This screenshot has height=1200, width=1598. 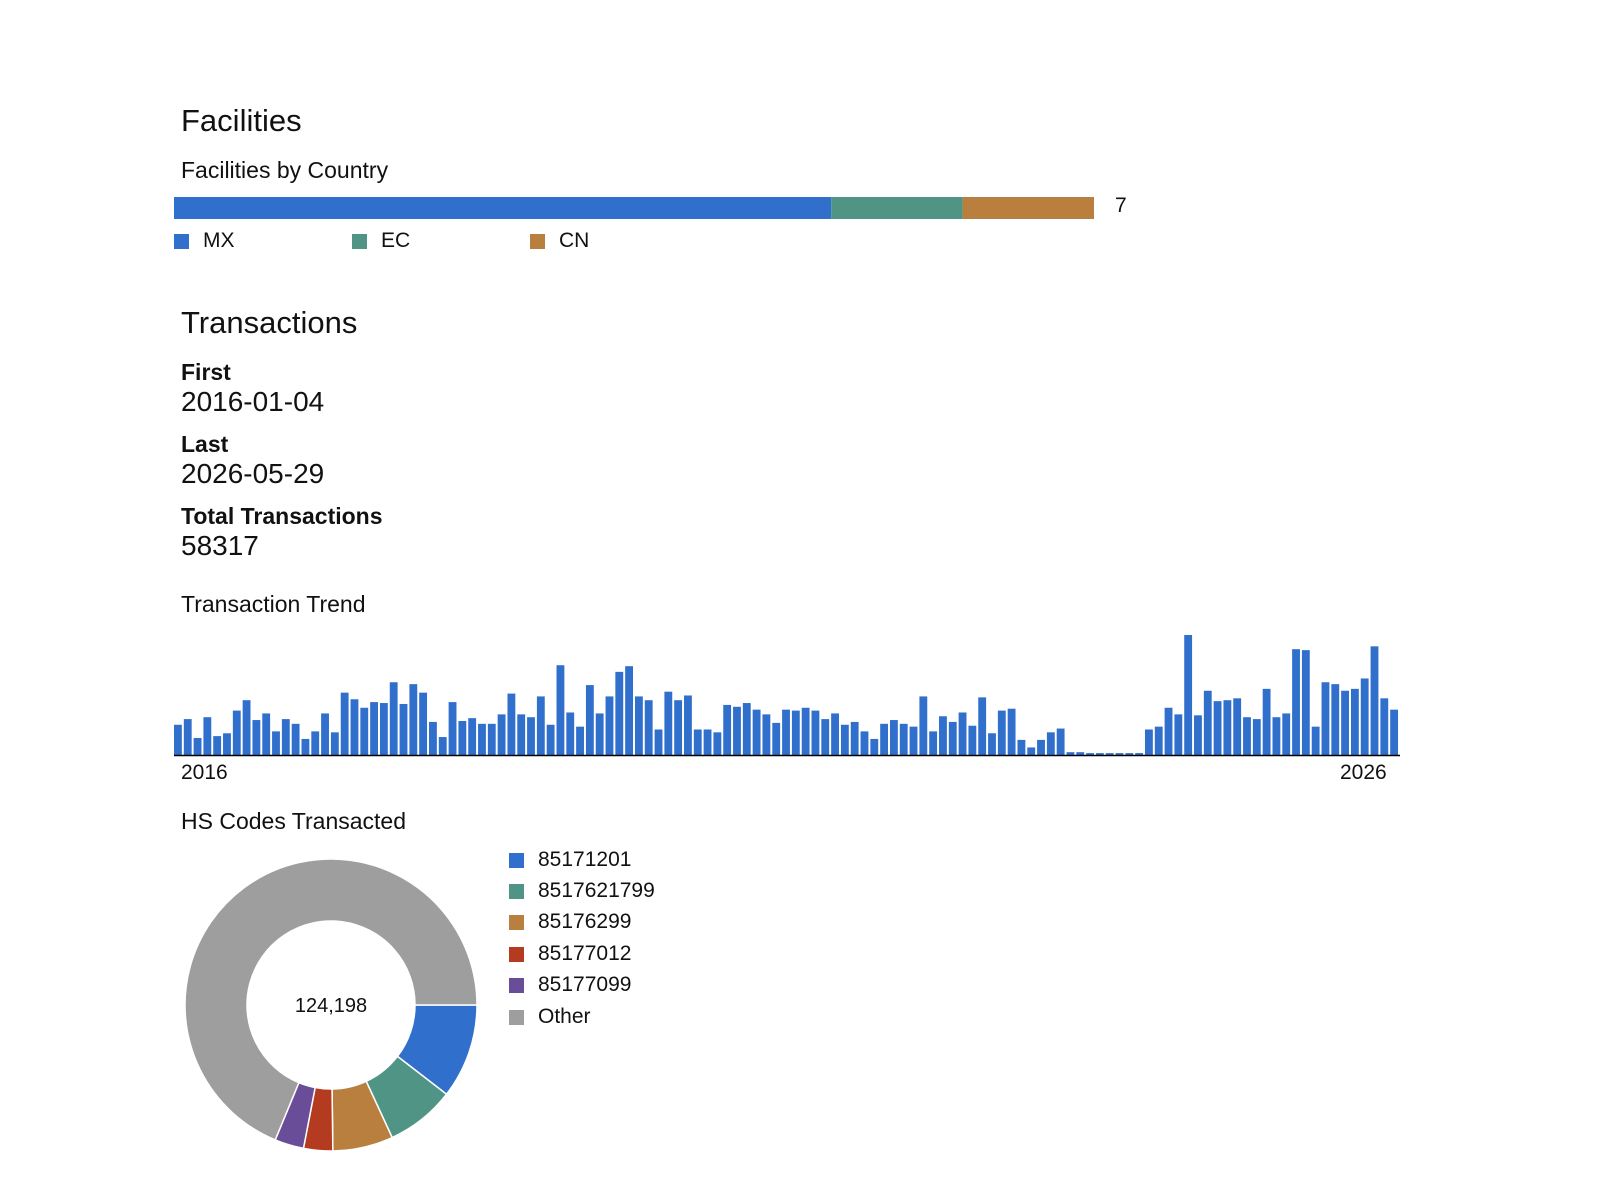 I want to click on hs-legend-item: 85177099, so click(x=570, y=985).